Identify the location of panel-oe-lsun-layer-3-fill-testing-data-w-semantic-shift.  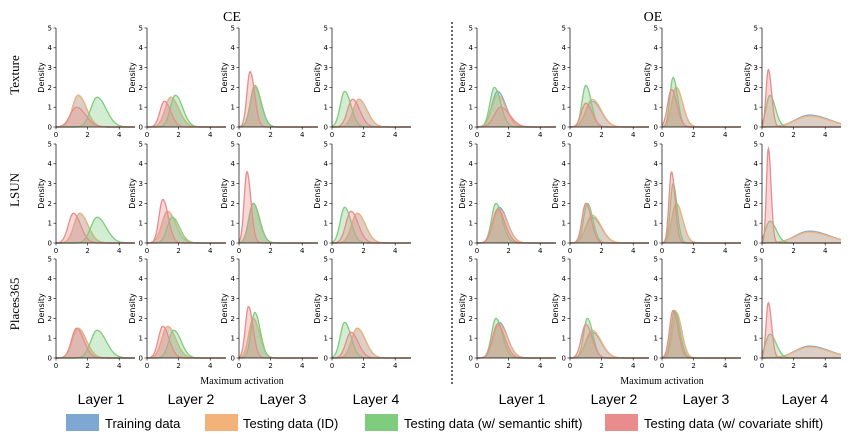
(701, 213).